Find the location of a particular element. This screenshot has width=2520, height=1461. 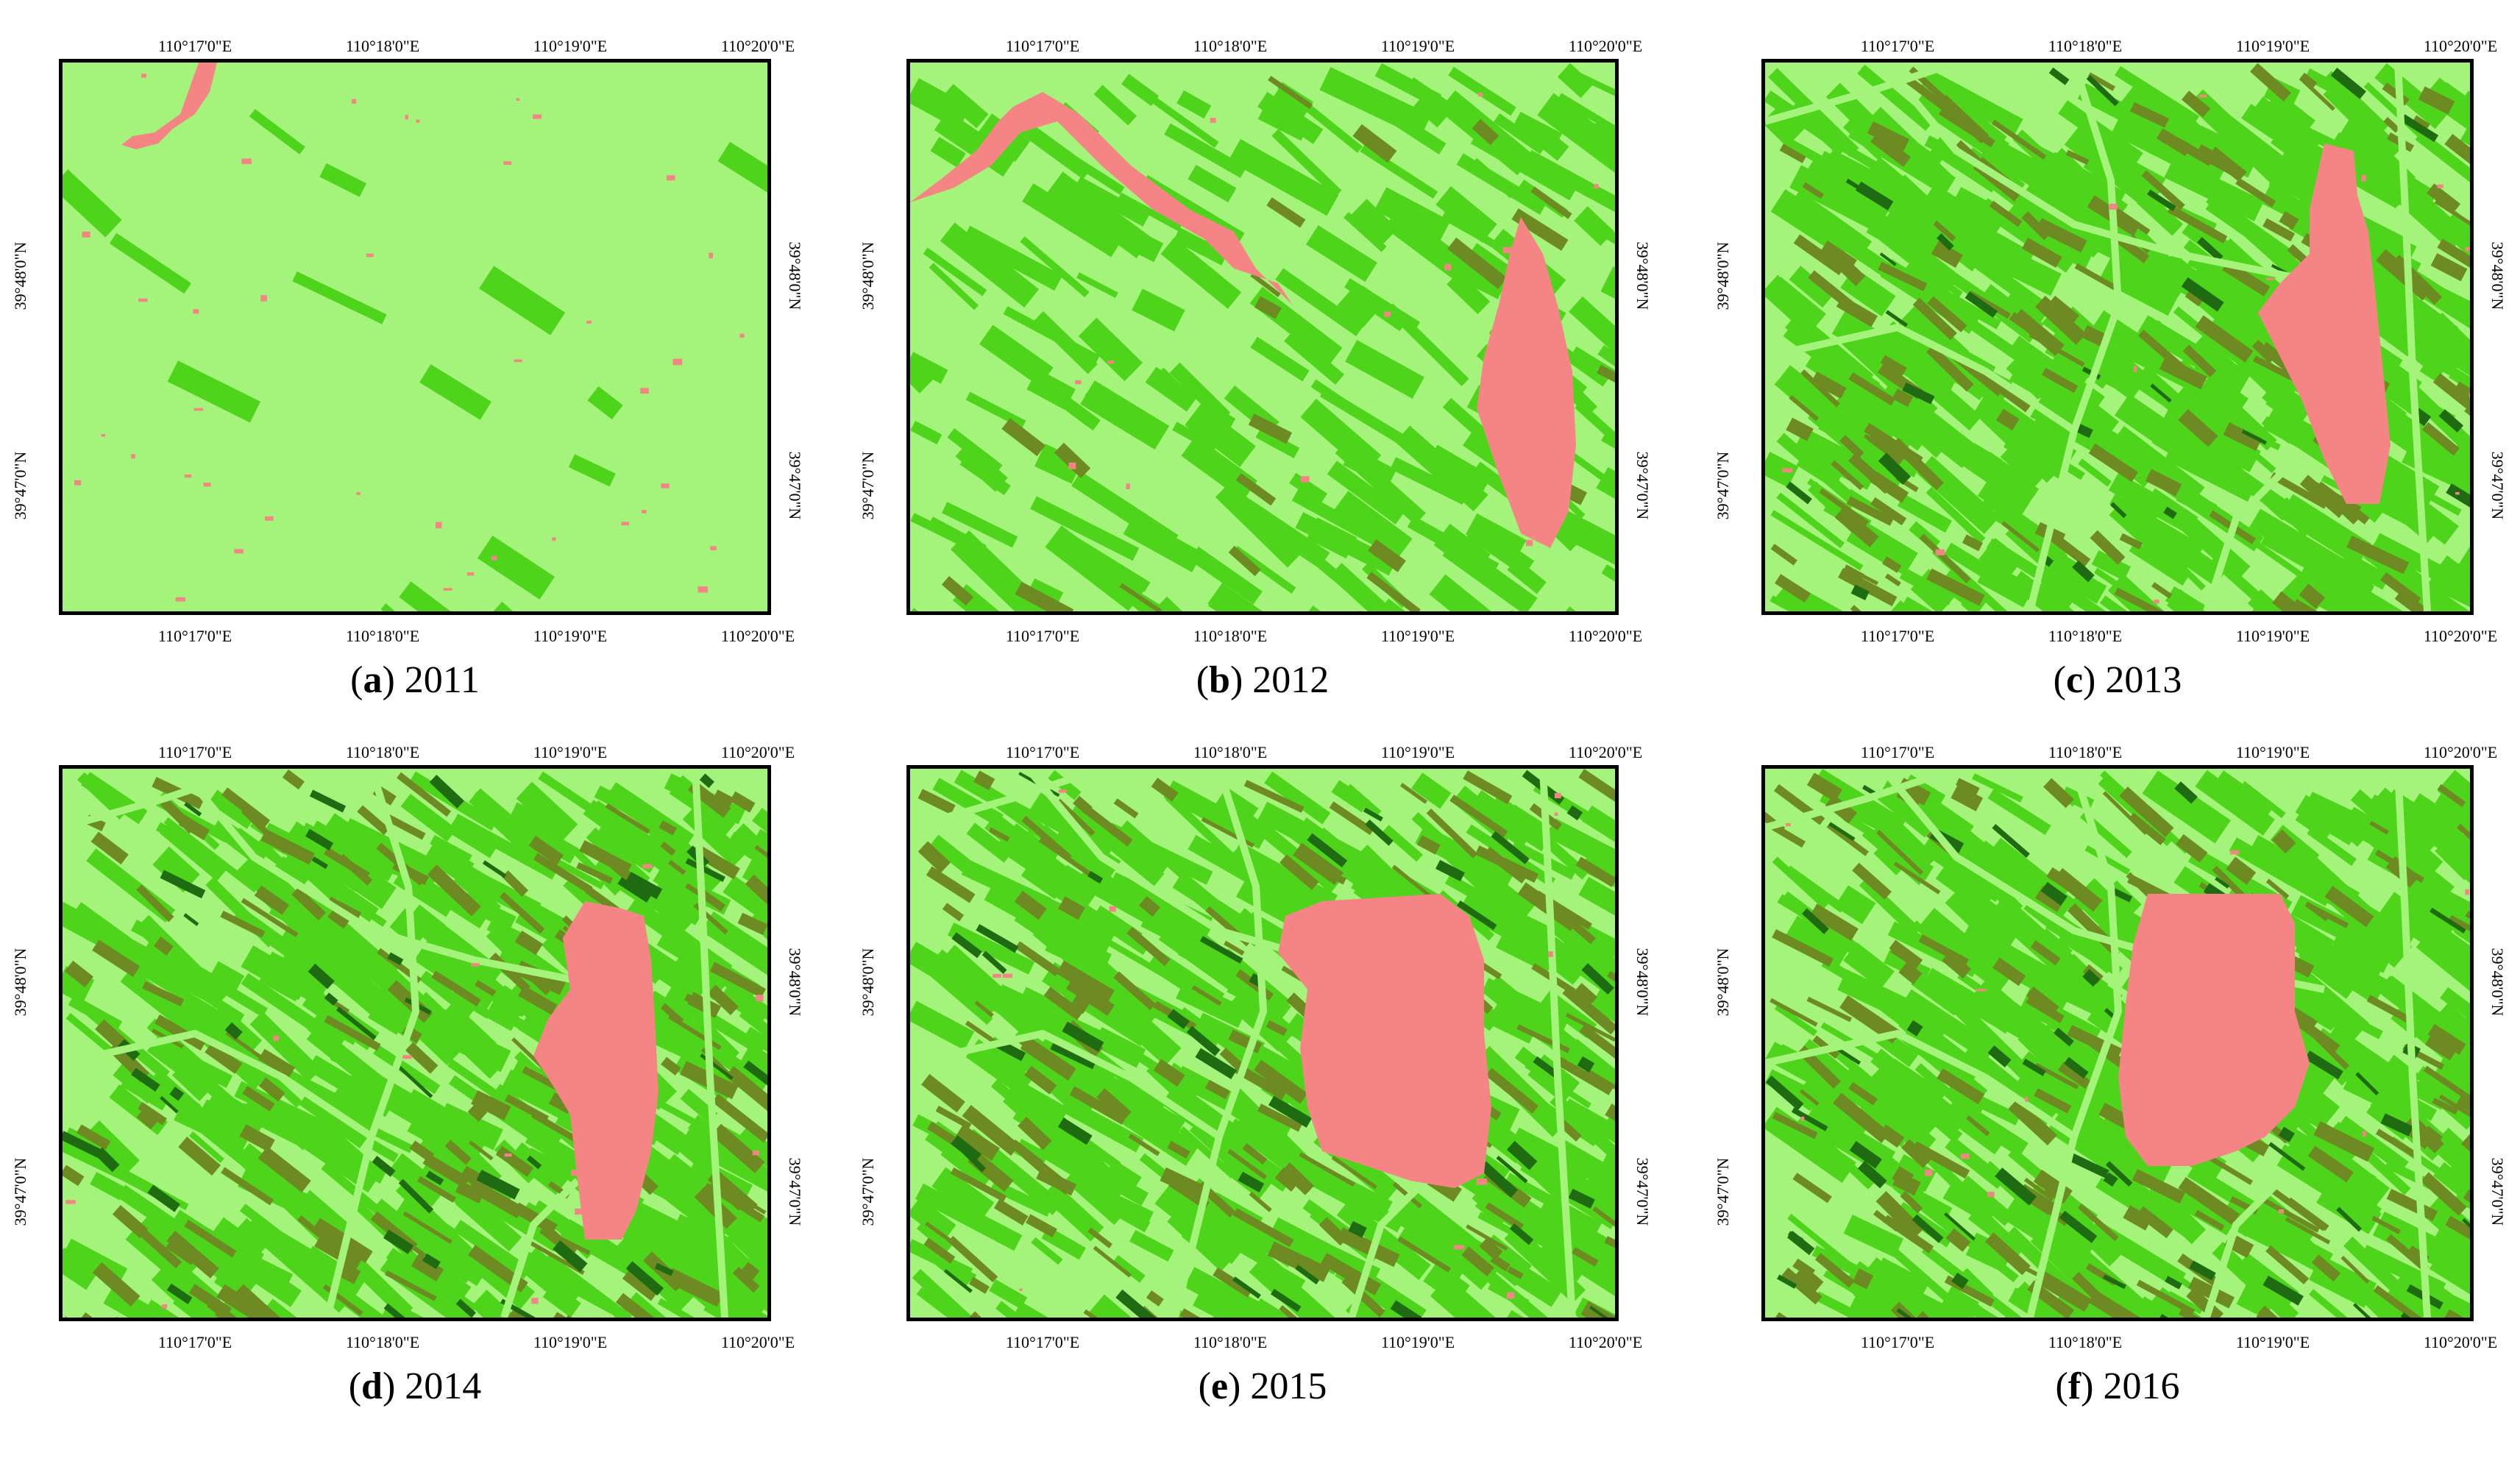

panel-year: 2014 is located at coordinates (443, 1386).